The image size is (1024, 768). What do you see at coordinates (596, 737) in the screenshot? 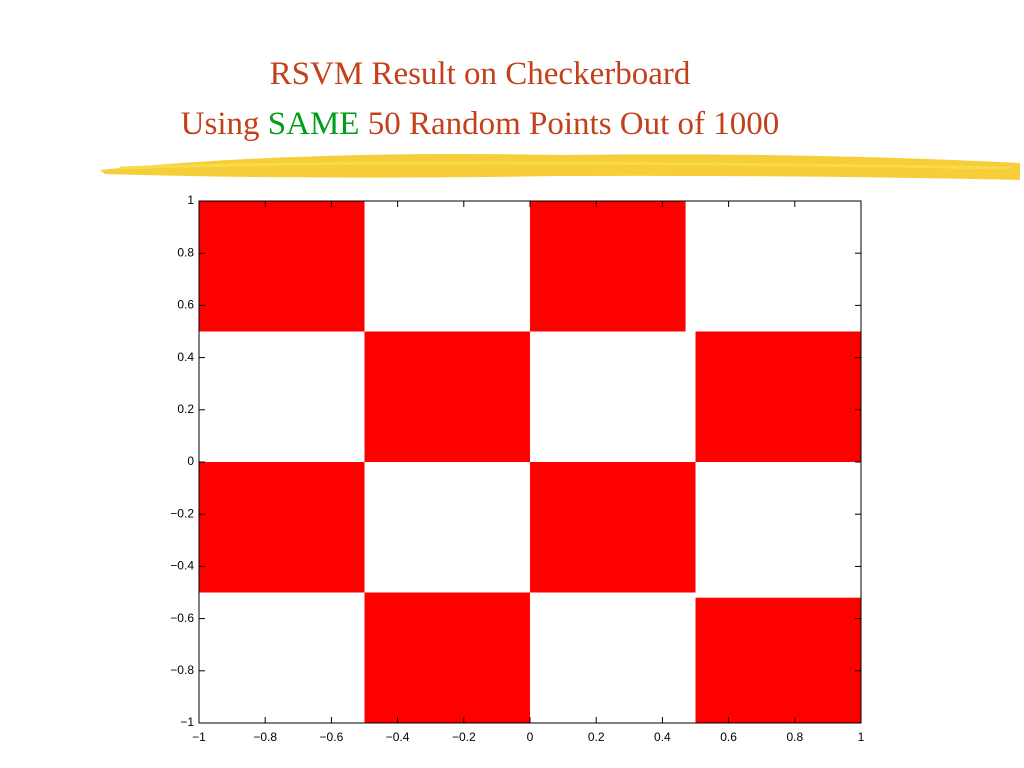
I see `x-tick-label: 0.2` at bounding box center [596, 737].